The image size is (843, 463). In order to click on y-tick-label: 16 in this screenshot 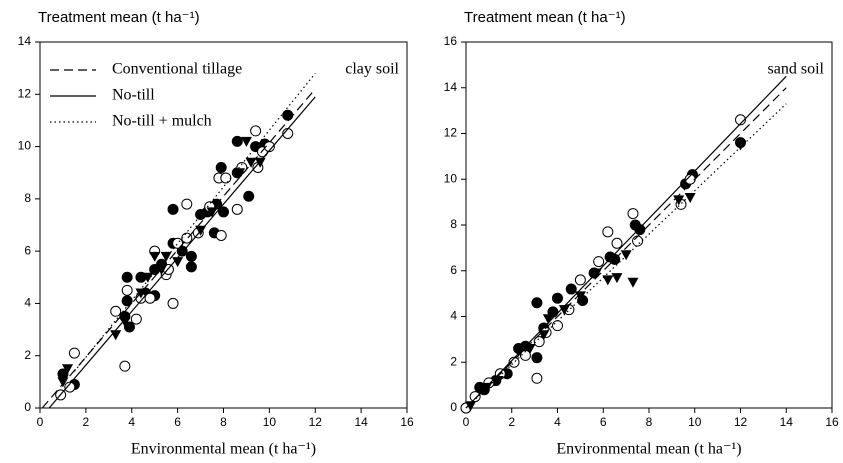, I will do `click(451, 41)`.